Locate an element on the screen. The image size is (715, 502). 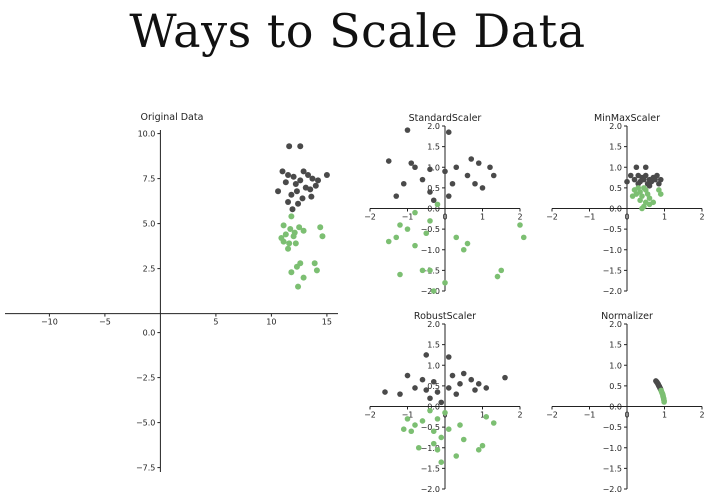
x-tick-label: −1 is located at coordinates (408, 217).